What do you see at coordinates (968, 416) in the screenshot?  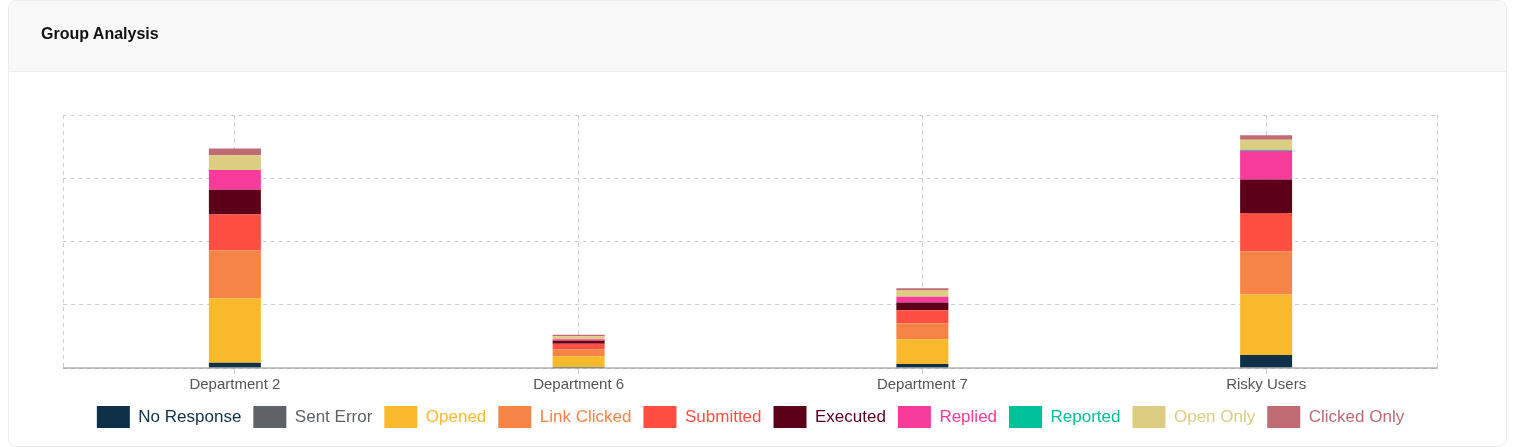 I see `legend-label: Replied` at bounding box center [968, 416].